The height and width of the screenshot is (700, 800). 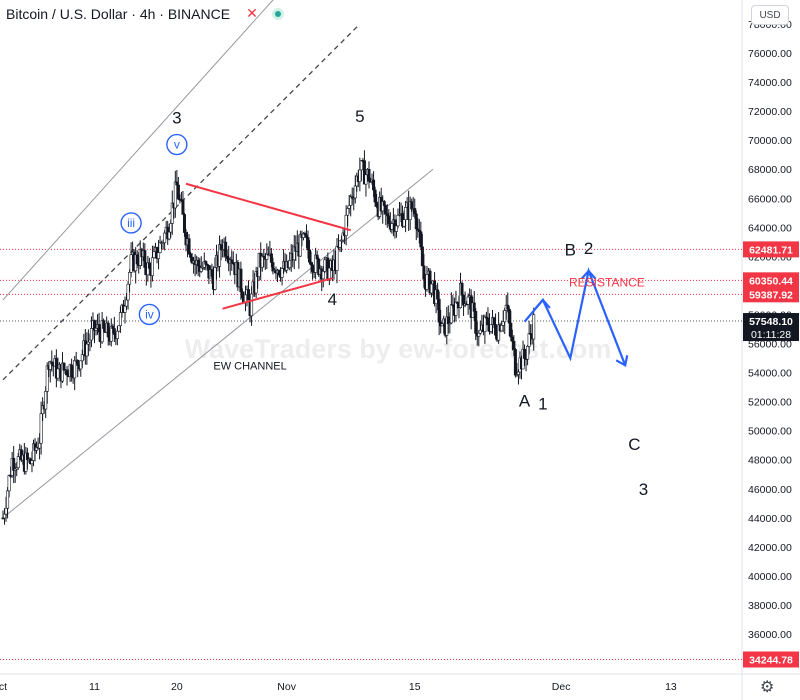 What do you see at coordinates (607, 283) in the screenshot?
I see `chart-annotation: RESISTANCE` at bounding box center [607, 283].